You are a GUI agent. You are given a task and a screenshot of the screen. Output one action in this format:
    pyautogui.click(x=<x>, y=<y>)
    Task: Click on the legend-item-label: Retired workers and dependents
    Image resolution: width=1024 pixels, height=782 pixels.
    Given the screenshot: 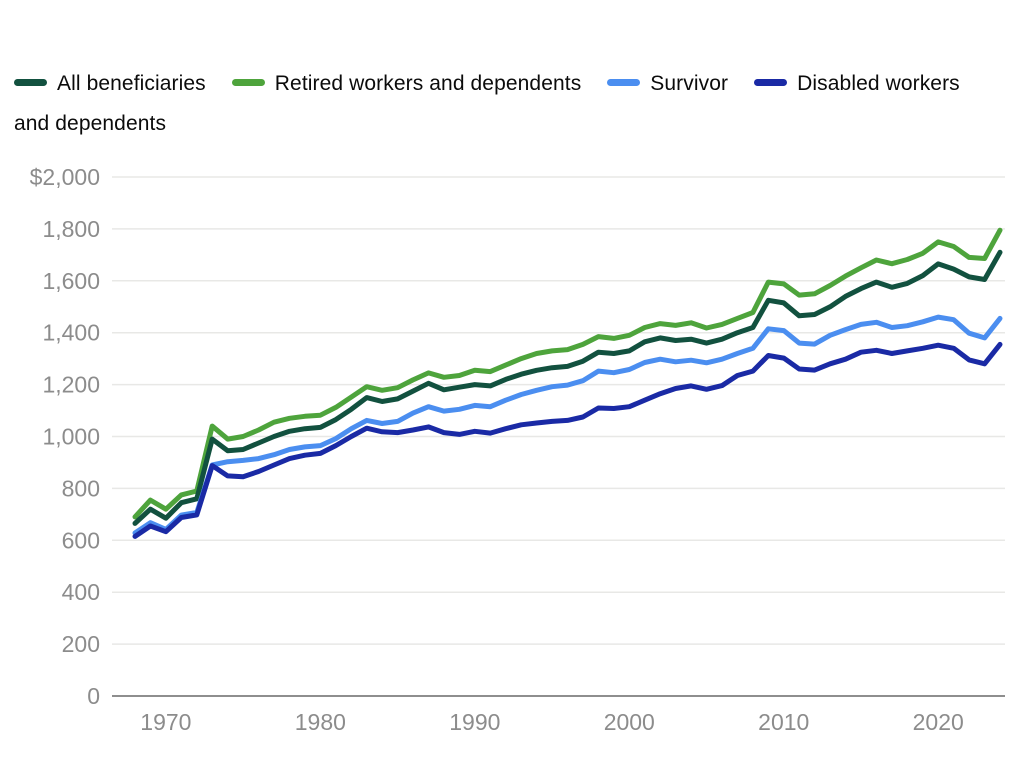 What is the action you would take?
    pyautogui.click(x=428, y=83)
    